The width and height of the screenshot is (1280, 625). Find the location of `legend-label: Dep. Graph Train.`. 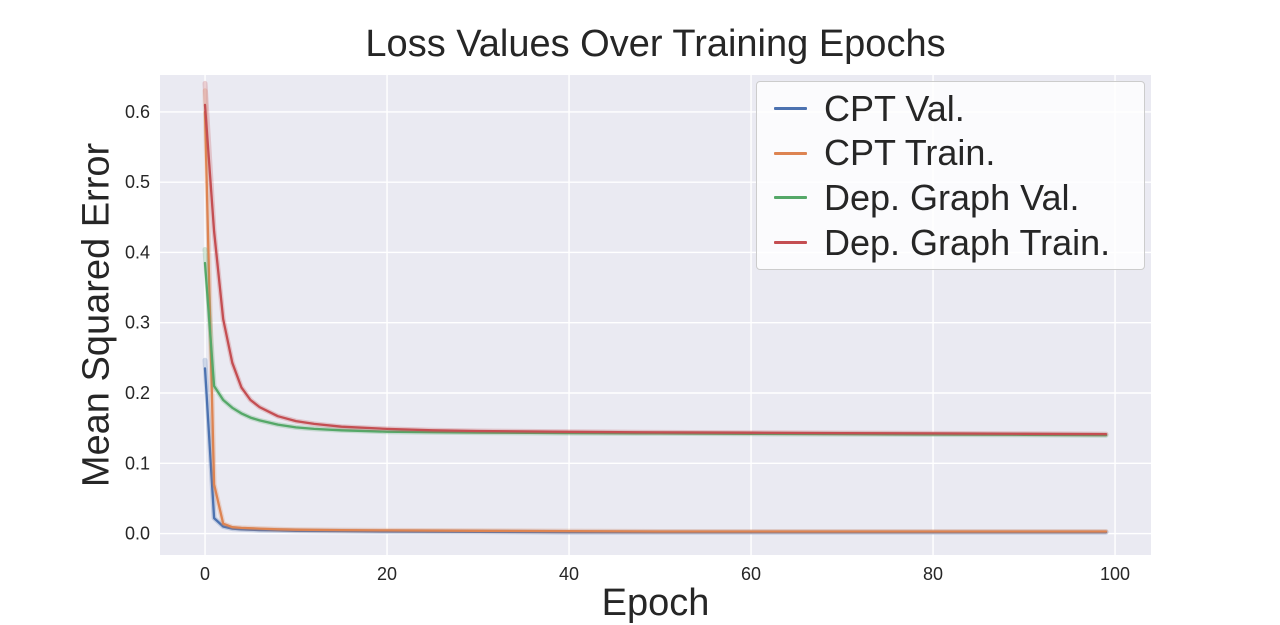

legend-label: Dep. Graph Train. is located at coordinates (967, 242).